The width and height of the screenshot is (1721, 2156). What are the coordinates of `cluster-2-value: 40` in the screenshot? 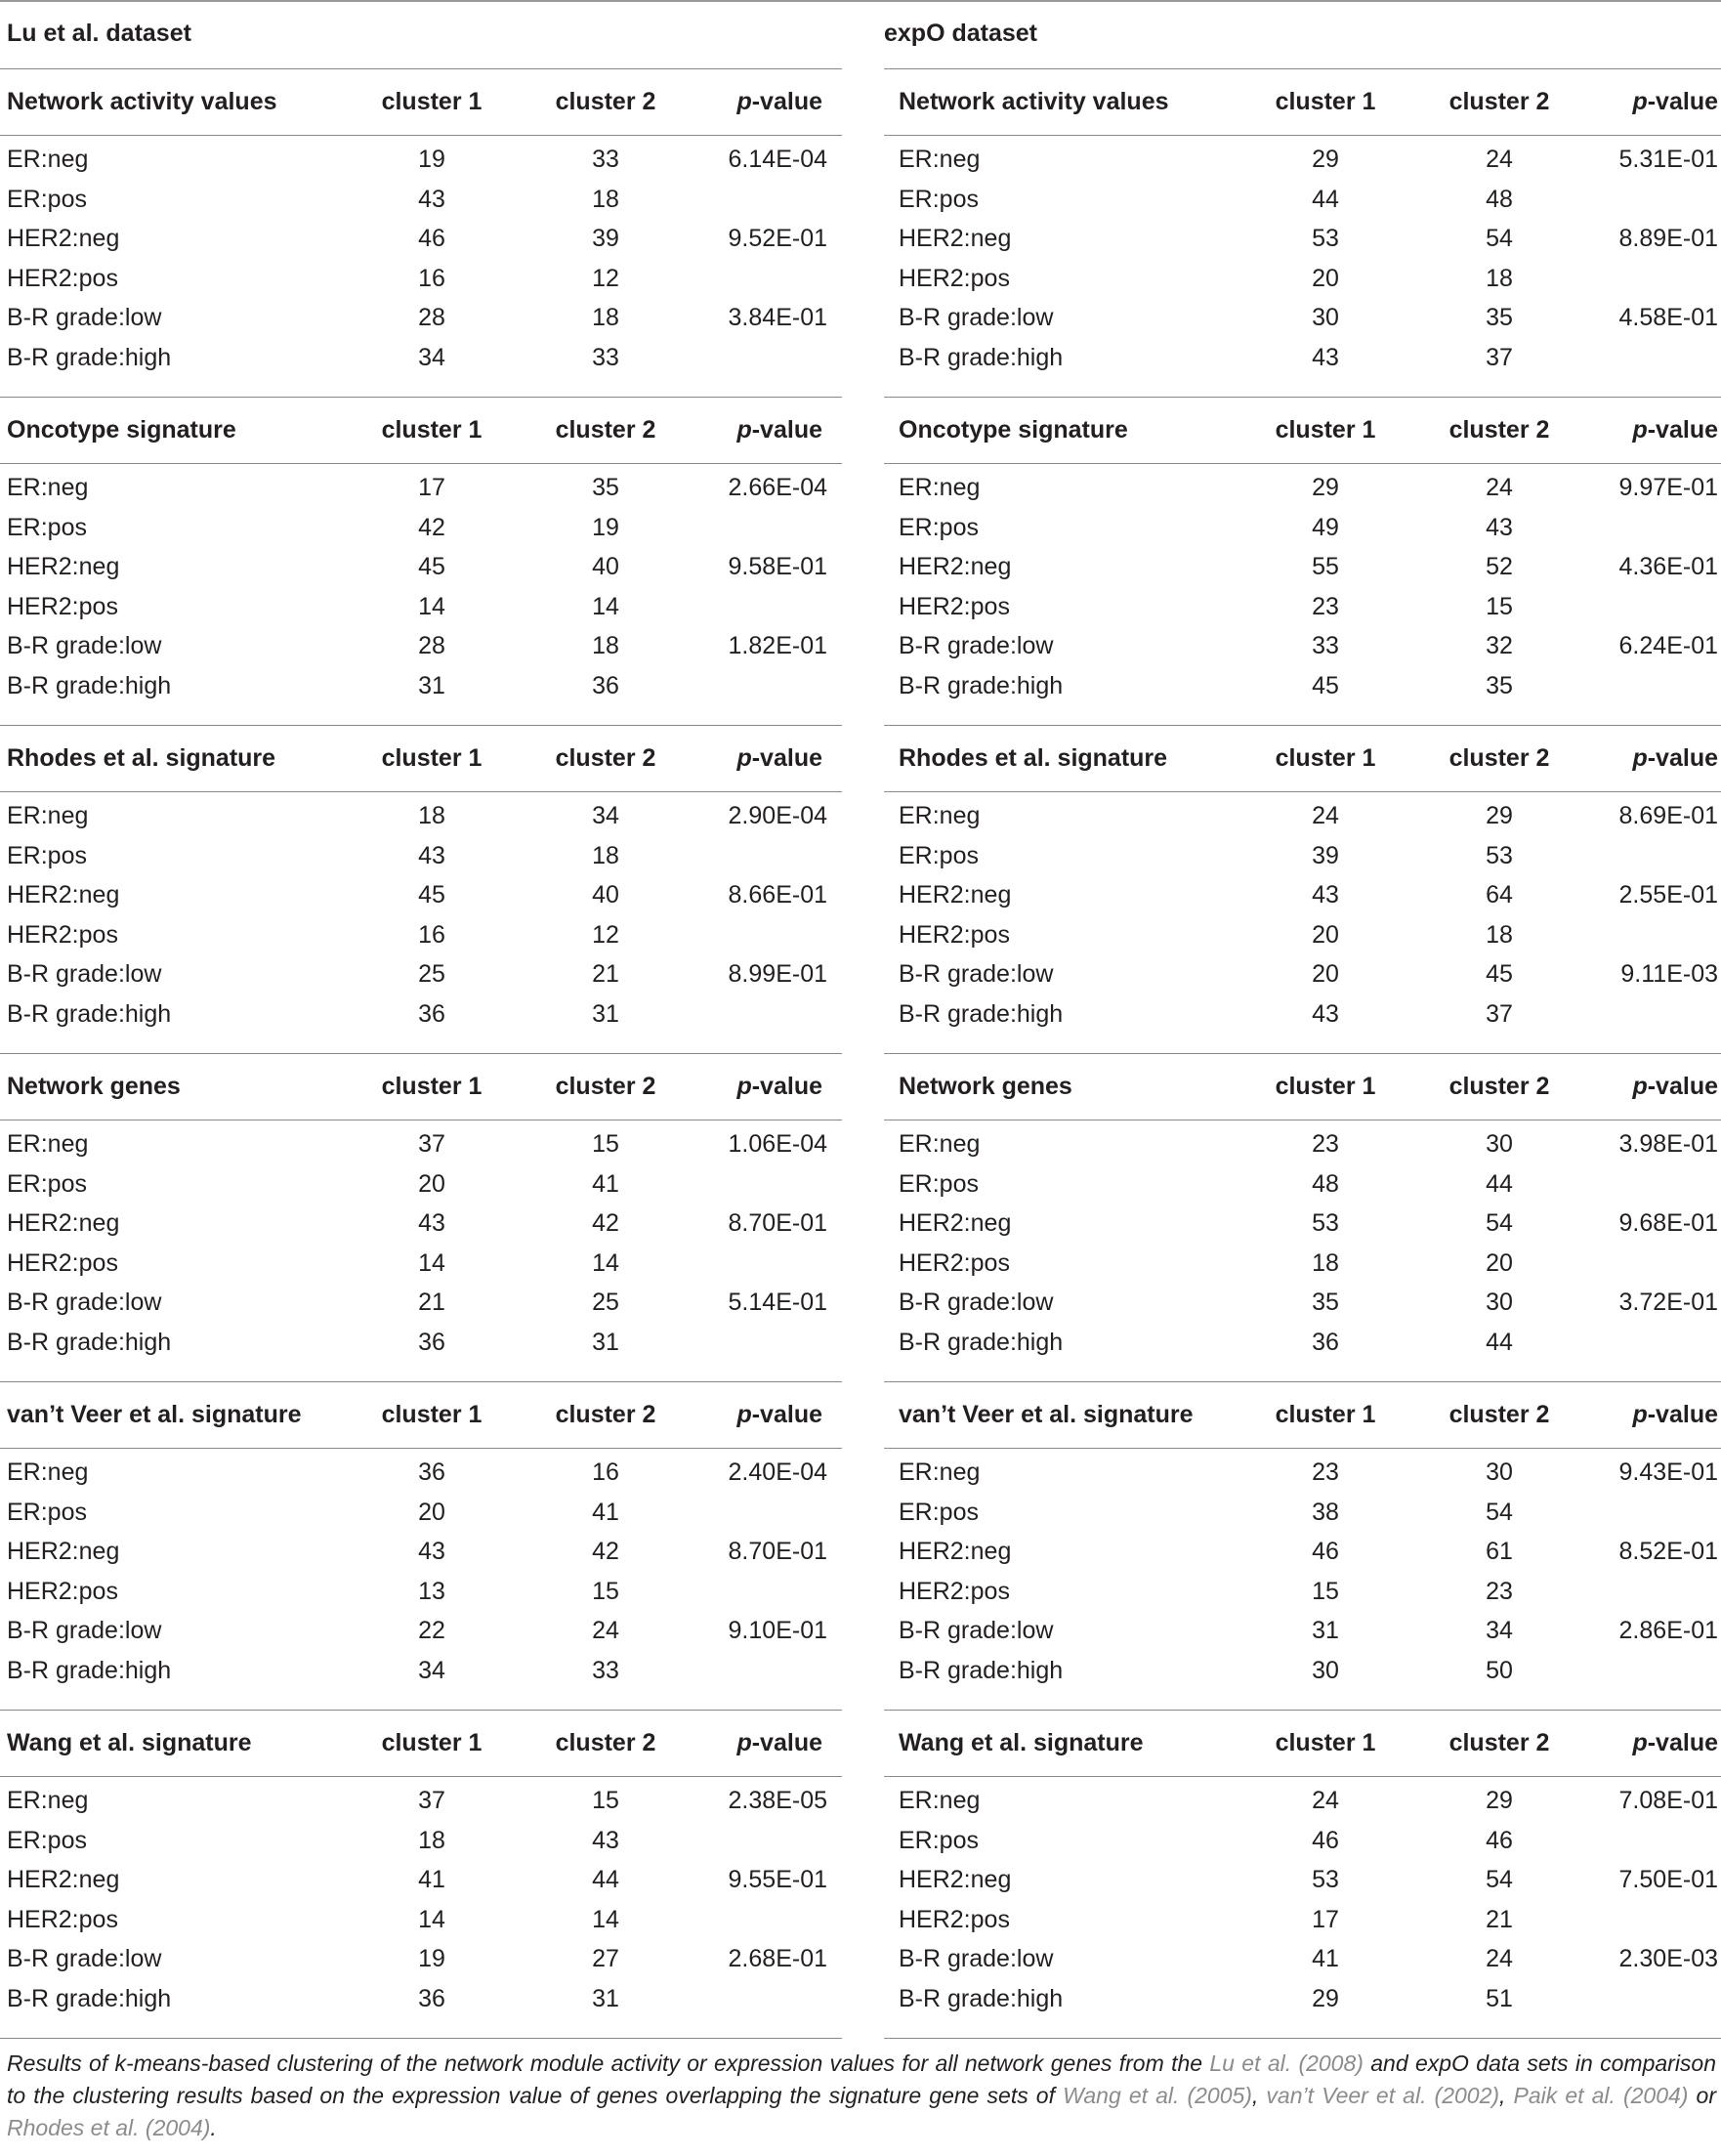 It's located at (605, 567).